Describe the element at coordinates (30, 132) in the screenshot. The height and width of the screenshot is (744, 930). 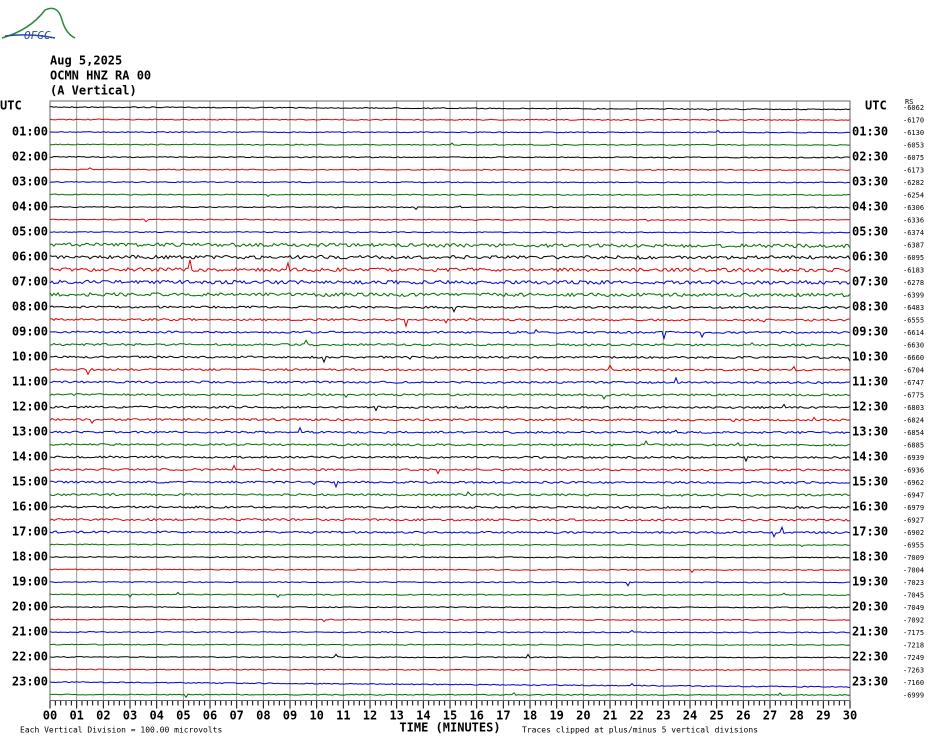
I see `left-time-label: 01:00` at that location.